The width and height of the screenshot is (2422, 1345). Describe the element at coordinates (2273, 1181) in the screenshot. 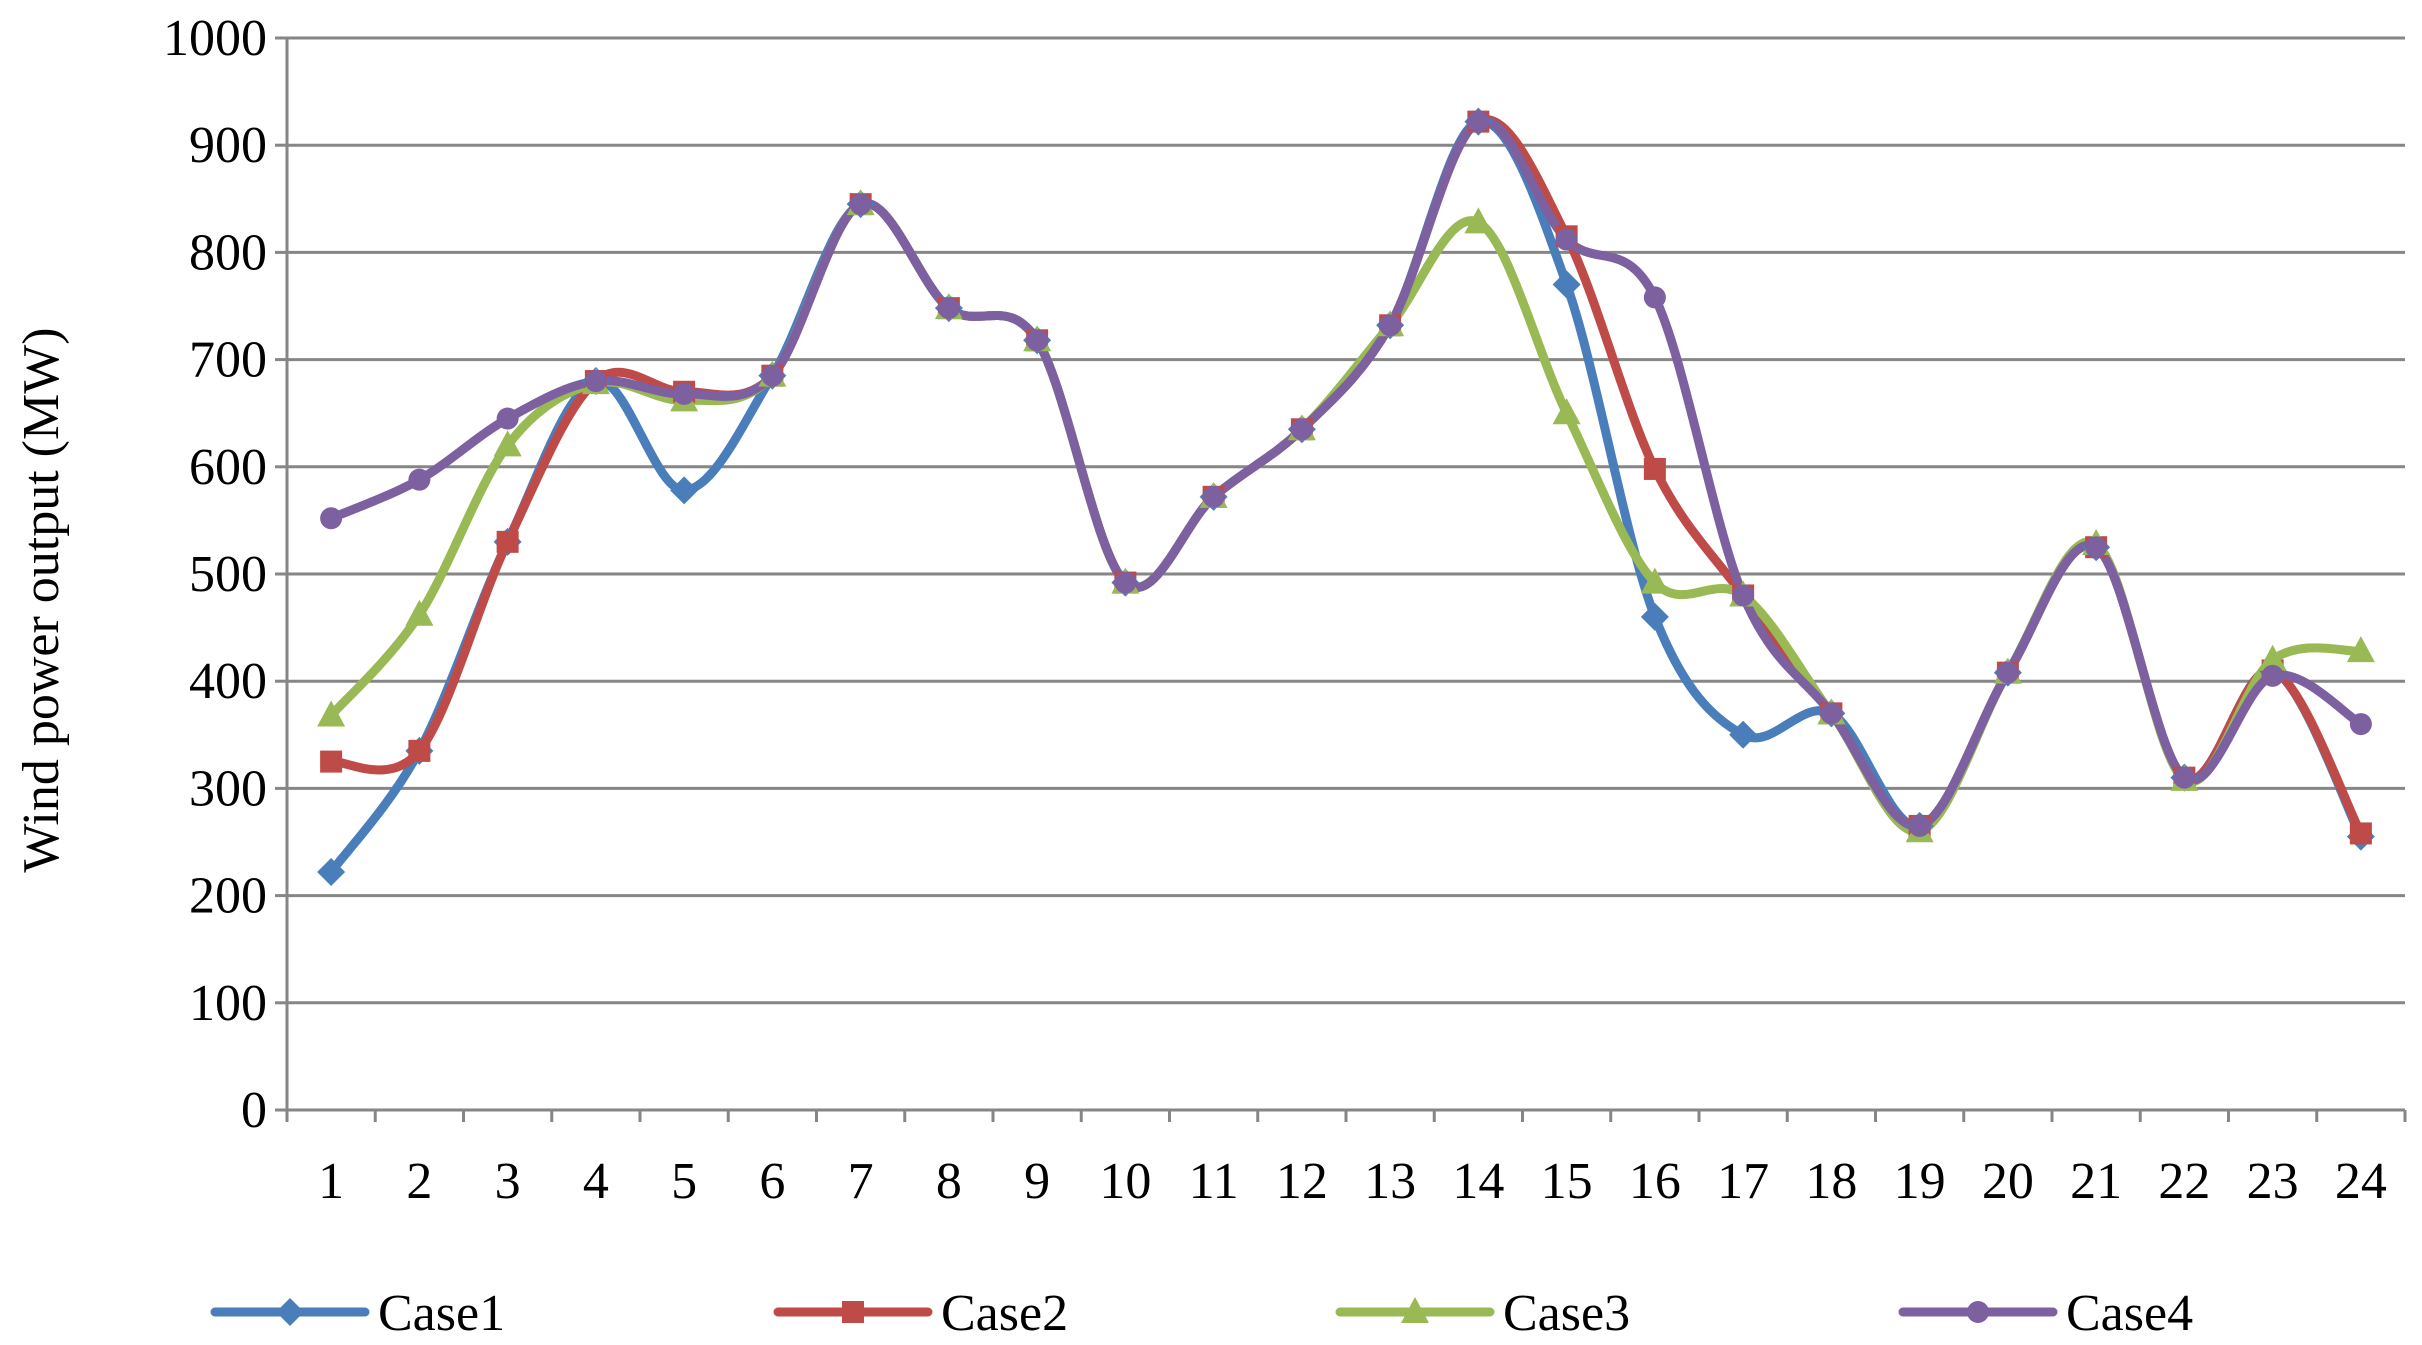

I see `x-tick-label: 23` at that location.